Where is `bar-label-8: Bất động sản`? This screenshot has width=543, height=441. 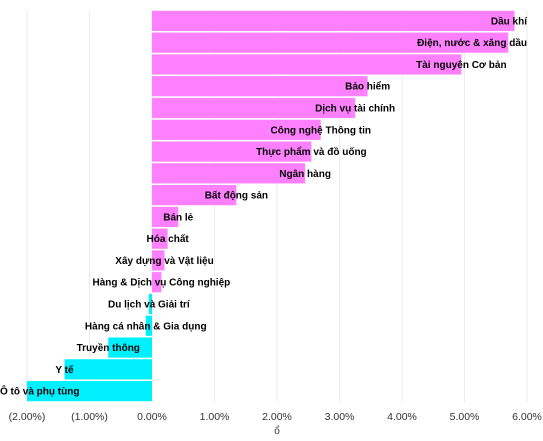 bar-label-8: Bất động sản is located at coordinates (236, 196).